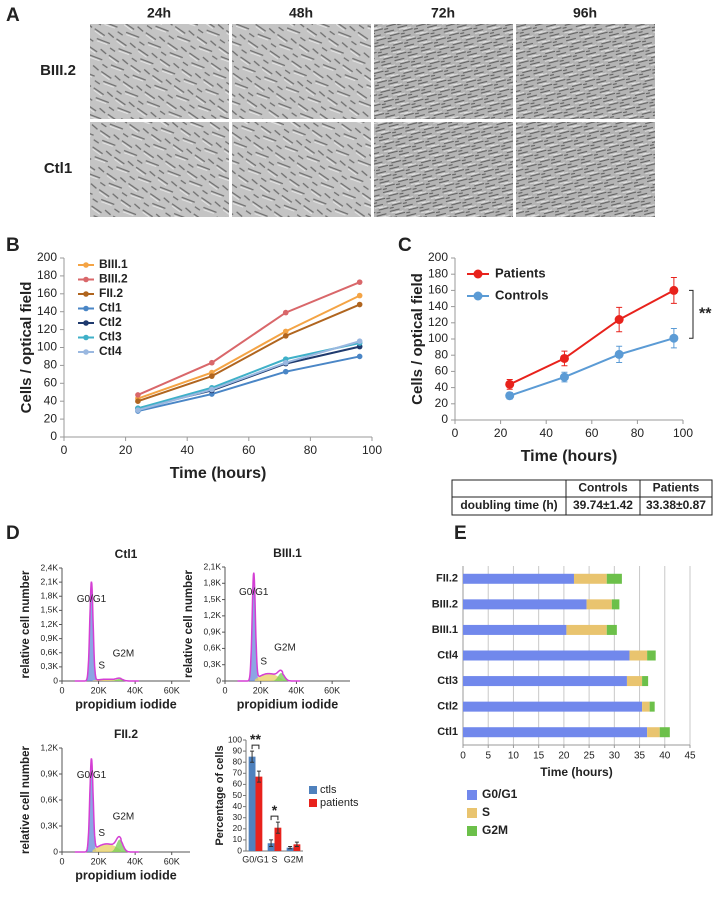  What do you see at coordinates (47, 329) in the screenshot?
I see `y-tick-label: 120` at bounding box center [47, 329].